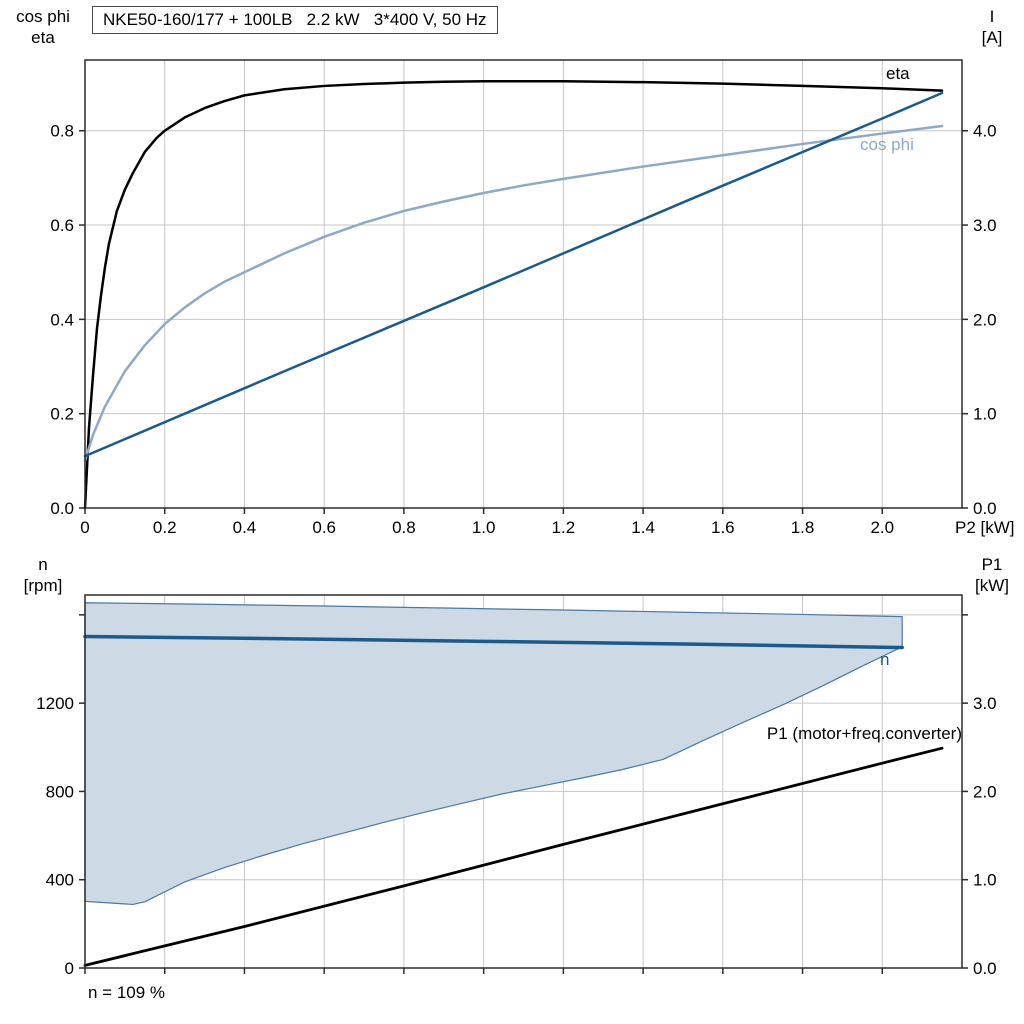 The image size is (1024, 1024). Describe the element at coordinates (564, 527) in the screenshot. I see `x-tick-label: 1.2` at that location.